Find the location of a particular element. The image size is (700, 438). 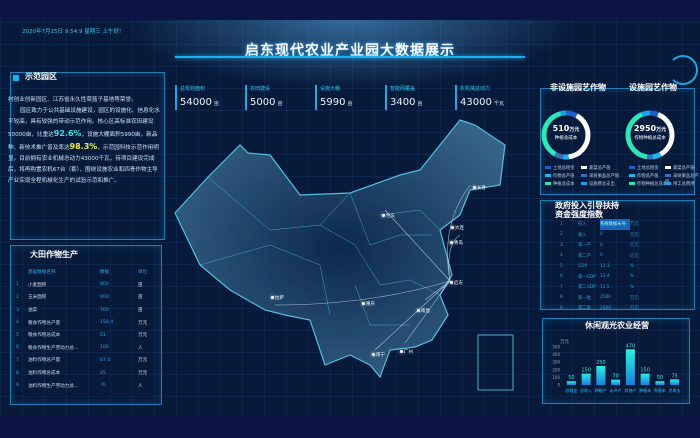

table-cell: 5 is located at coordinates (561, 266).